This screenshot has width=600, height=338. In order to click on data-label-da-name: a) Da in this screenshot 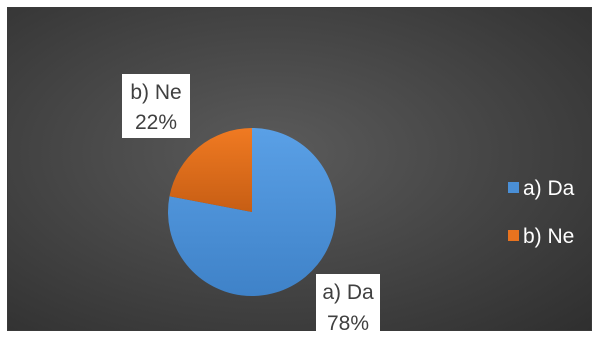, I will do `click(348, 292)`.